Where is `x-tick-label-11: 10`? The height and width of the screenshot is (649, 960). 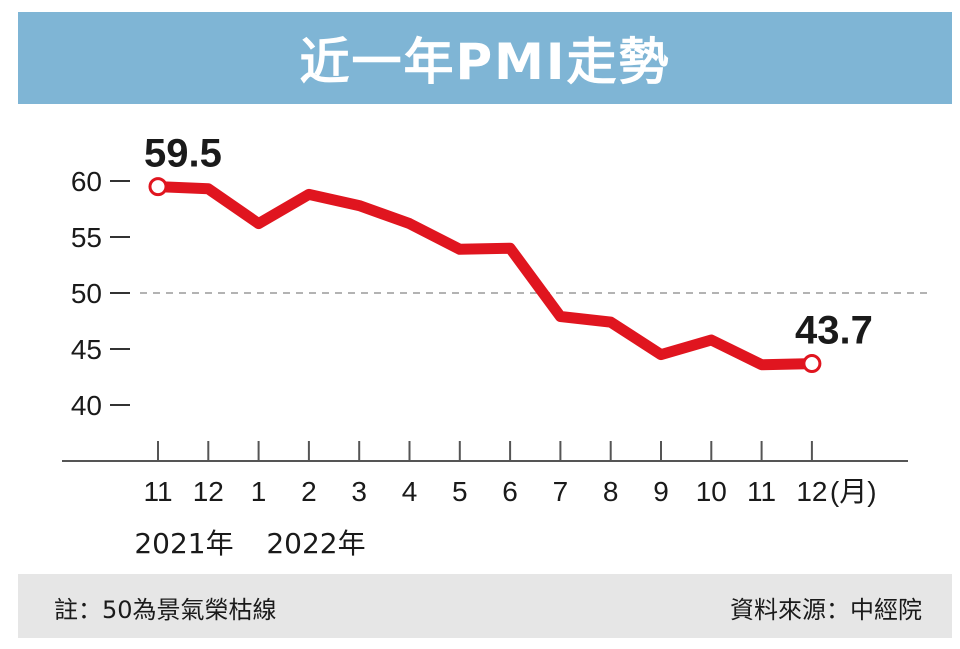
x-tick-label-11: 10 is located at coordinates (711, 491).